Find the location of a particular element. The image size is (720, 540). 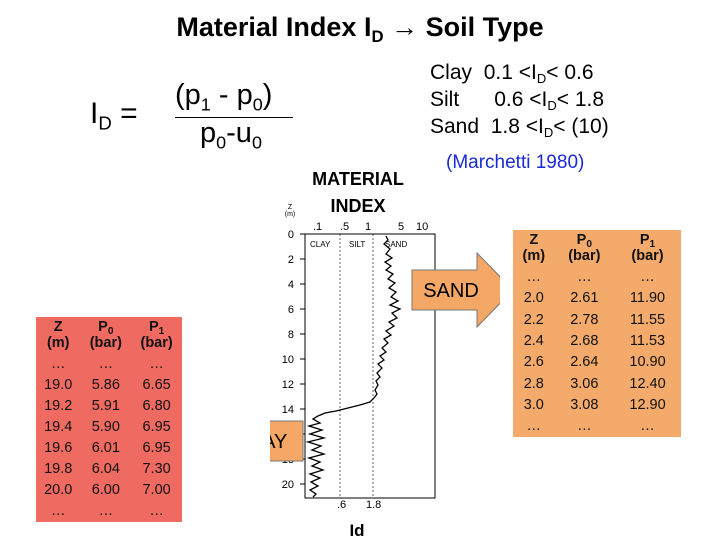

table-row: 3.0 3.08 12.90 is located at coordinates (594, 404).